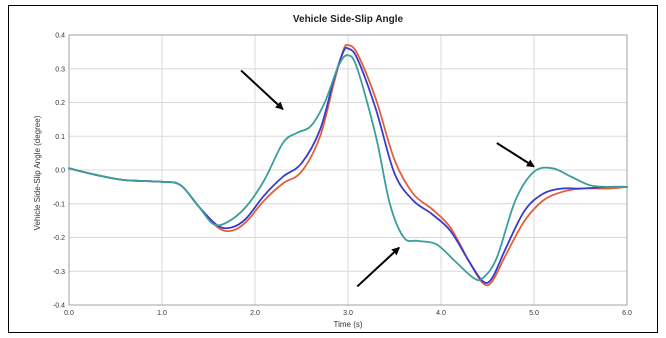  Describe the element at coordinates (59, 204) in the screenshot. I see `y-tick-label: -0.1` at that location.